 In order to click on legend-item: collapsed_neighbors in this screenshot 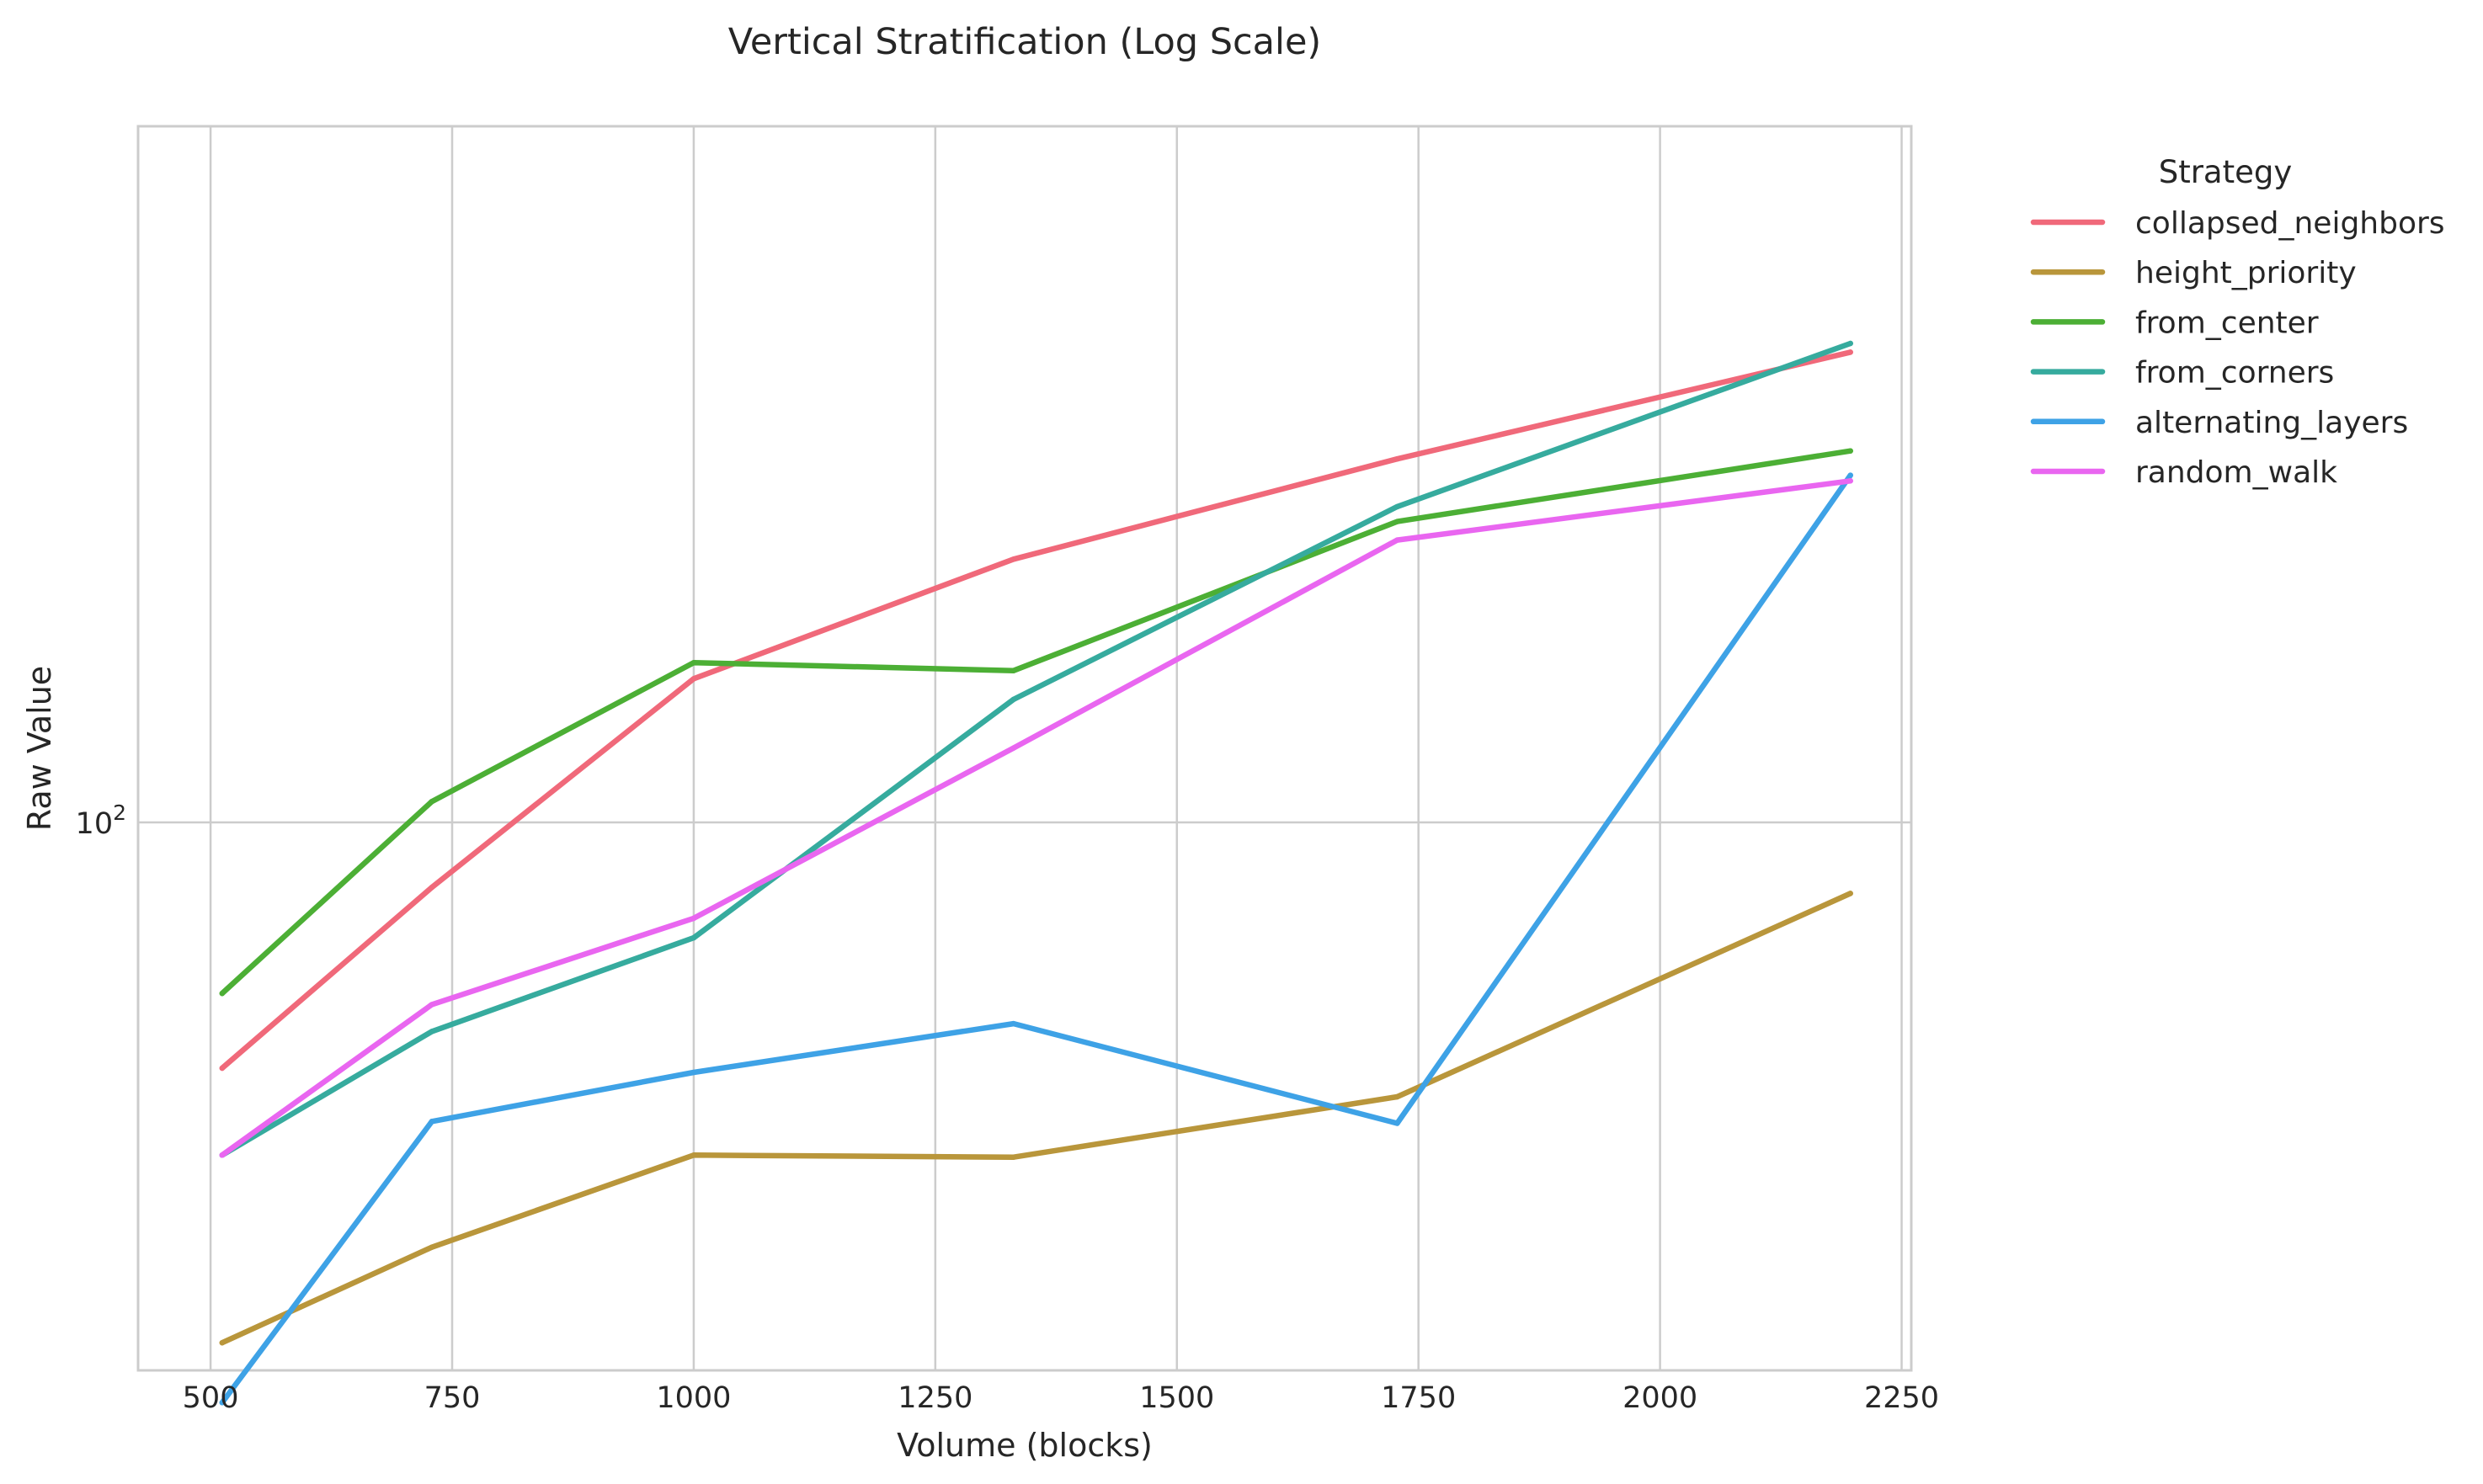, I will do `click(2238, 223)`.